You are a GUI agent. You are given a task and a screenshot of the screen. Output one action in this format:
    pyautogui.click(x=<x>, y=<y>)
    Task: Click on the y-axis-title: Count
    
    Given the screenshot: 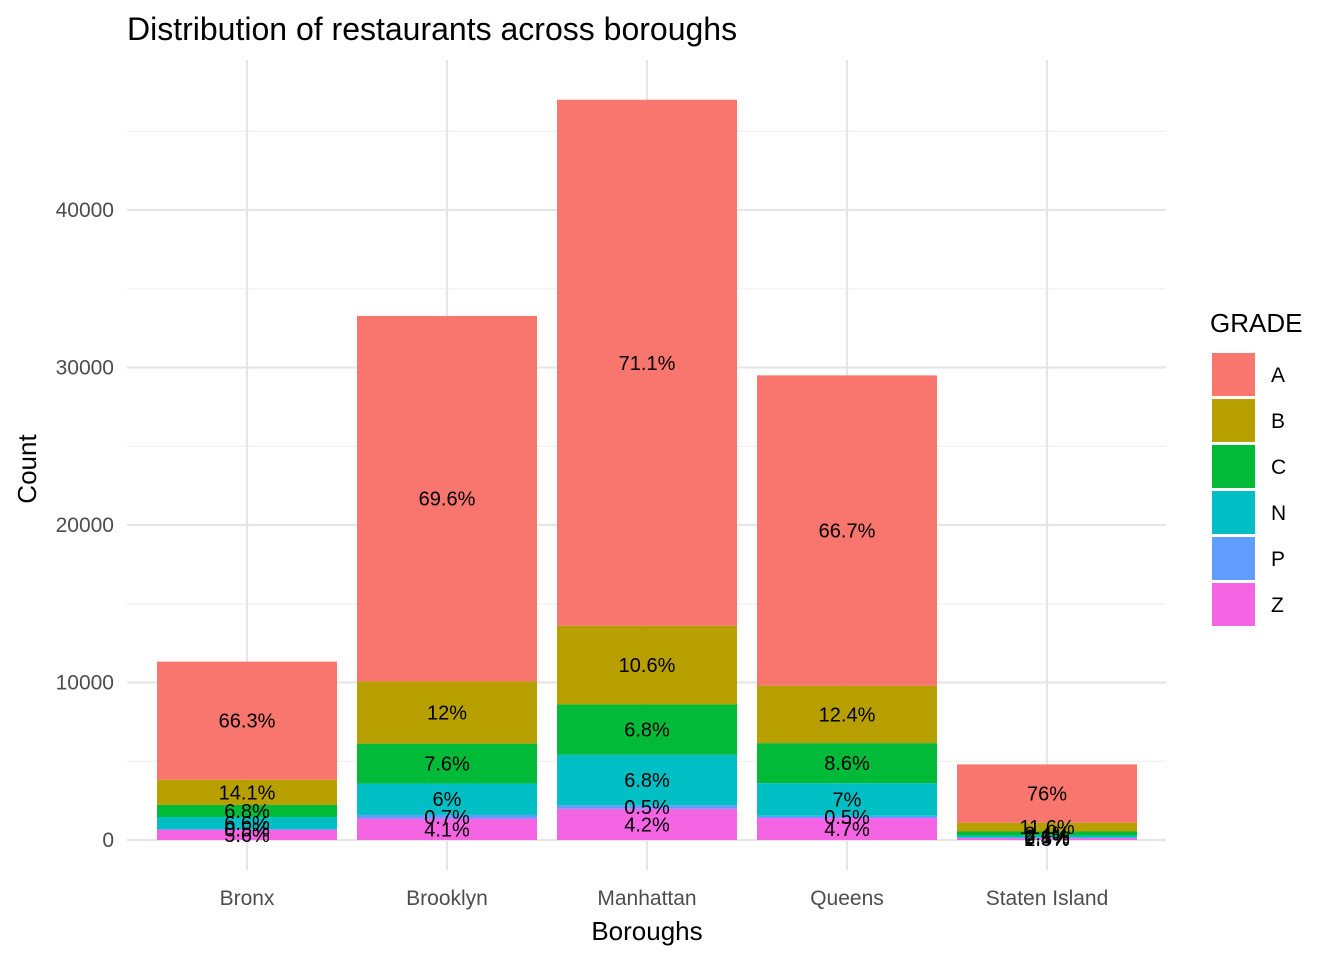 What is the action you would take?
    pyautogui.click(x=27, y=469)
    